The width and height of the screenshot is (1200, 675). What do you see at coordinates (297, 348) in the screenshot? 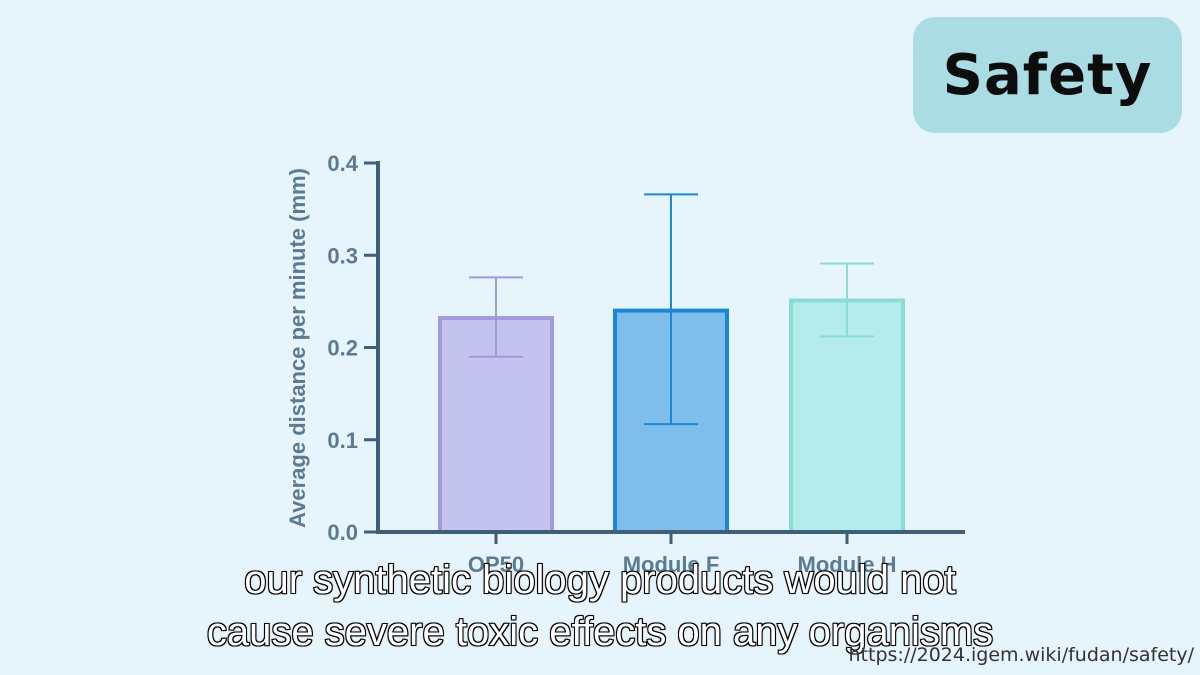
I see `y-axis-label: Average distance per minute (mm)` at bounding box center [297, 348].